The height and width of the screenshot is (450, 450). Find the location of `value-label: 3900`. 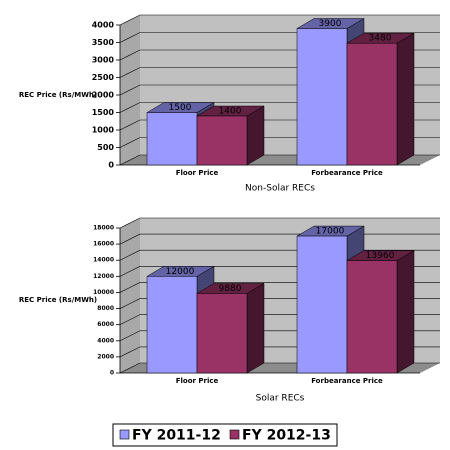

value-label: 3900 is located at coordinates (330, 24).